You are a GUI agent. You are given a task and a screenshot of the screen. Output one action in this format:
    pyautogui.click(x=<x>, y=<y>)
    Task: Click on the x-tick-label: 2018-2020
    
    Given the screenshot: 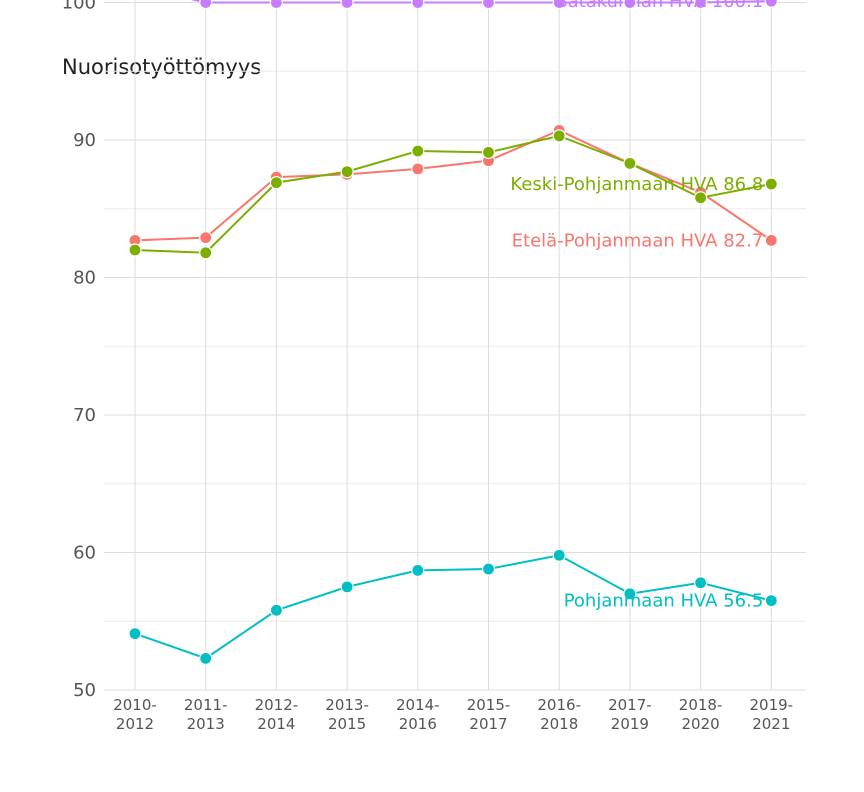 What is the action you would take?
    pyautogui.click(x=701, y=714)
    